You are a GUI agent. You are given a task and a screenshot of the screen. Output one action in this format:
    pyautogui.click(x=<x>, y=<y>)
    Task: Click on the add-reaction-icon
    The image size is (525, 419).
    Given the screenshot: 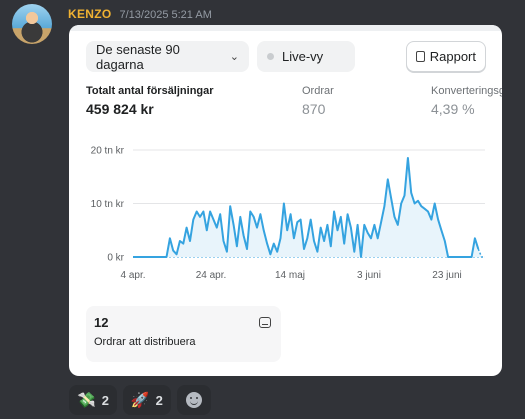 What is the action you would take?
    pyautogui.click(x=193, y=400)
    